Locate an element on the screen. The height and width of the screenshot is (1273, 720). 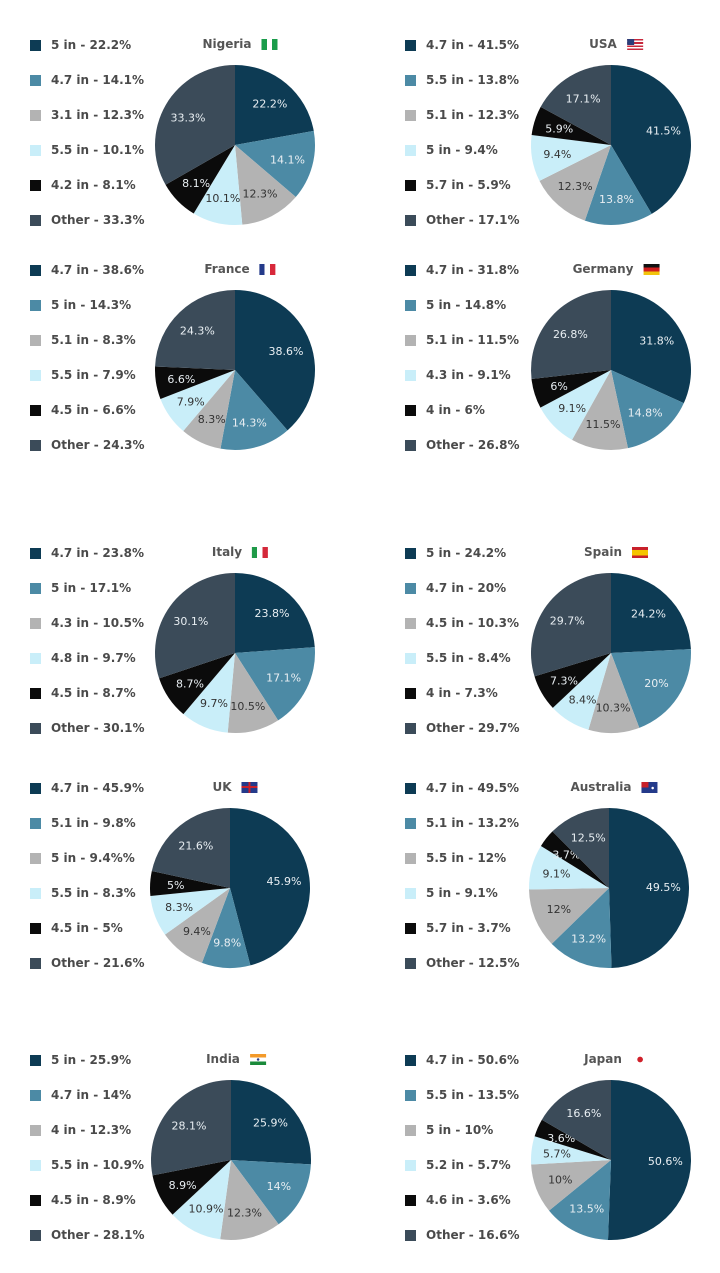
legend-item: 4.5 in - 10.3% is located at coordinates (462, 623).